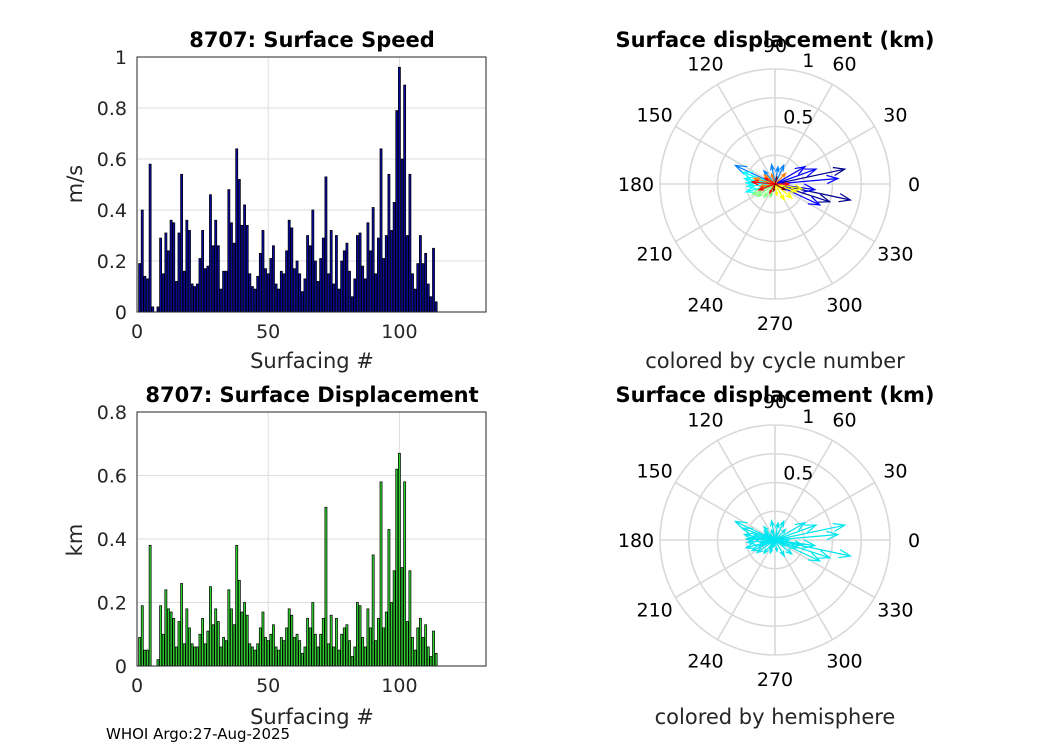 This screenshot has height=750, width=1050. Describe the element at coordinates (399, 332) in the screenshot. I see `speed-x-tick-label: 100` at that location.